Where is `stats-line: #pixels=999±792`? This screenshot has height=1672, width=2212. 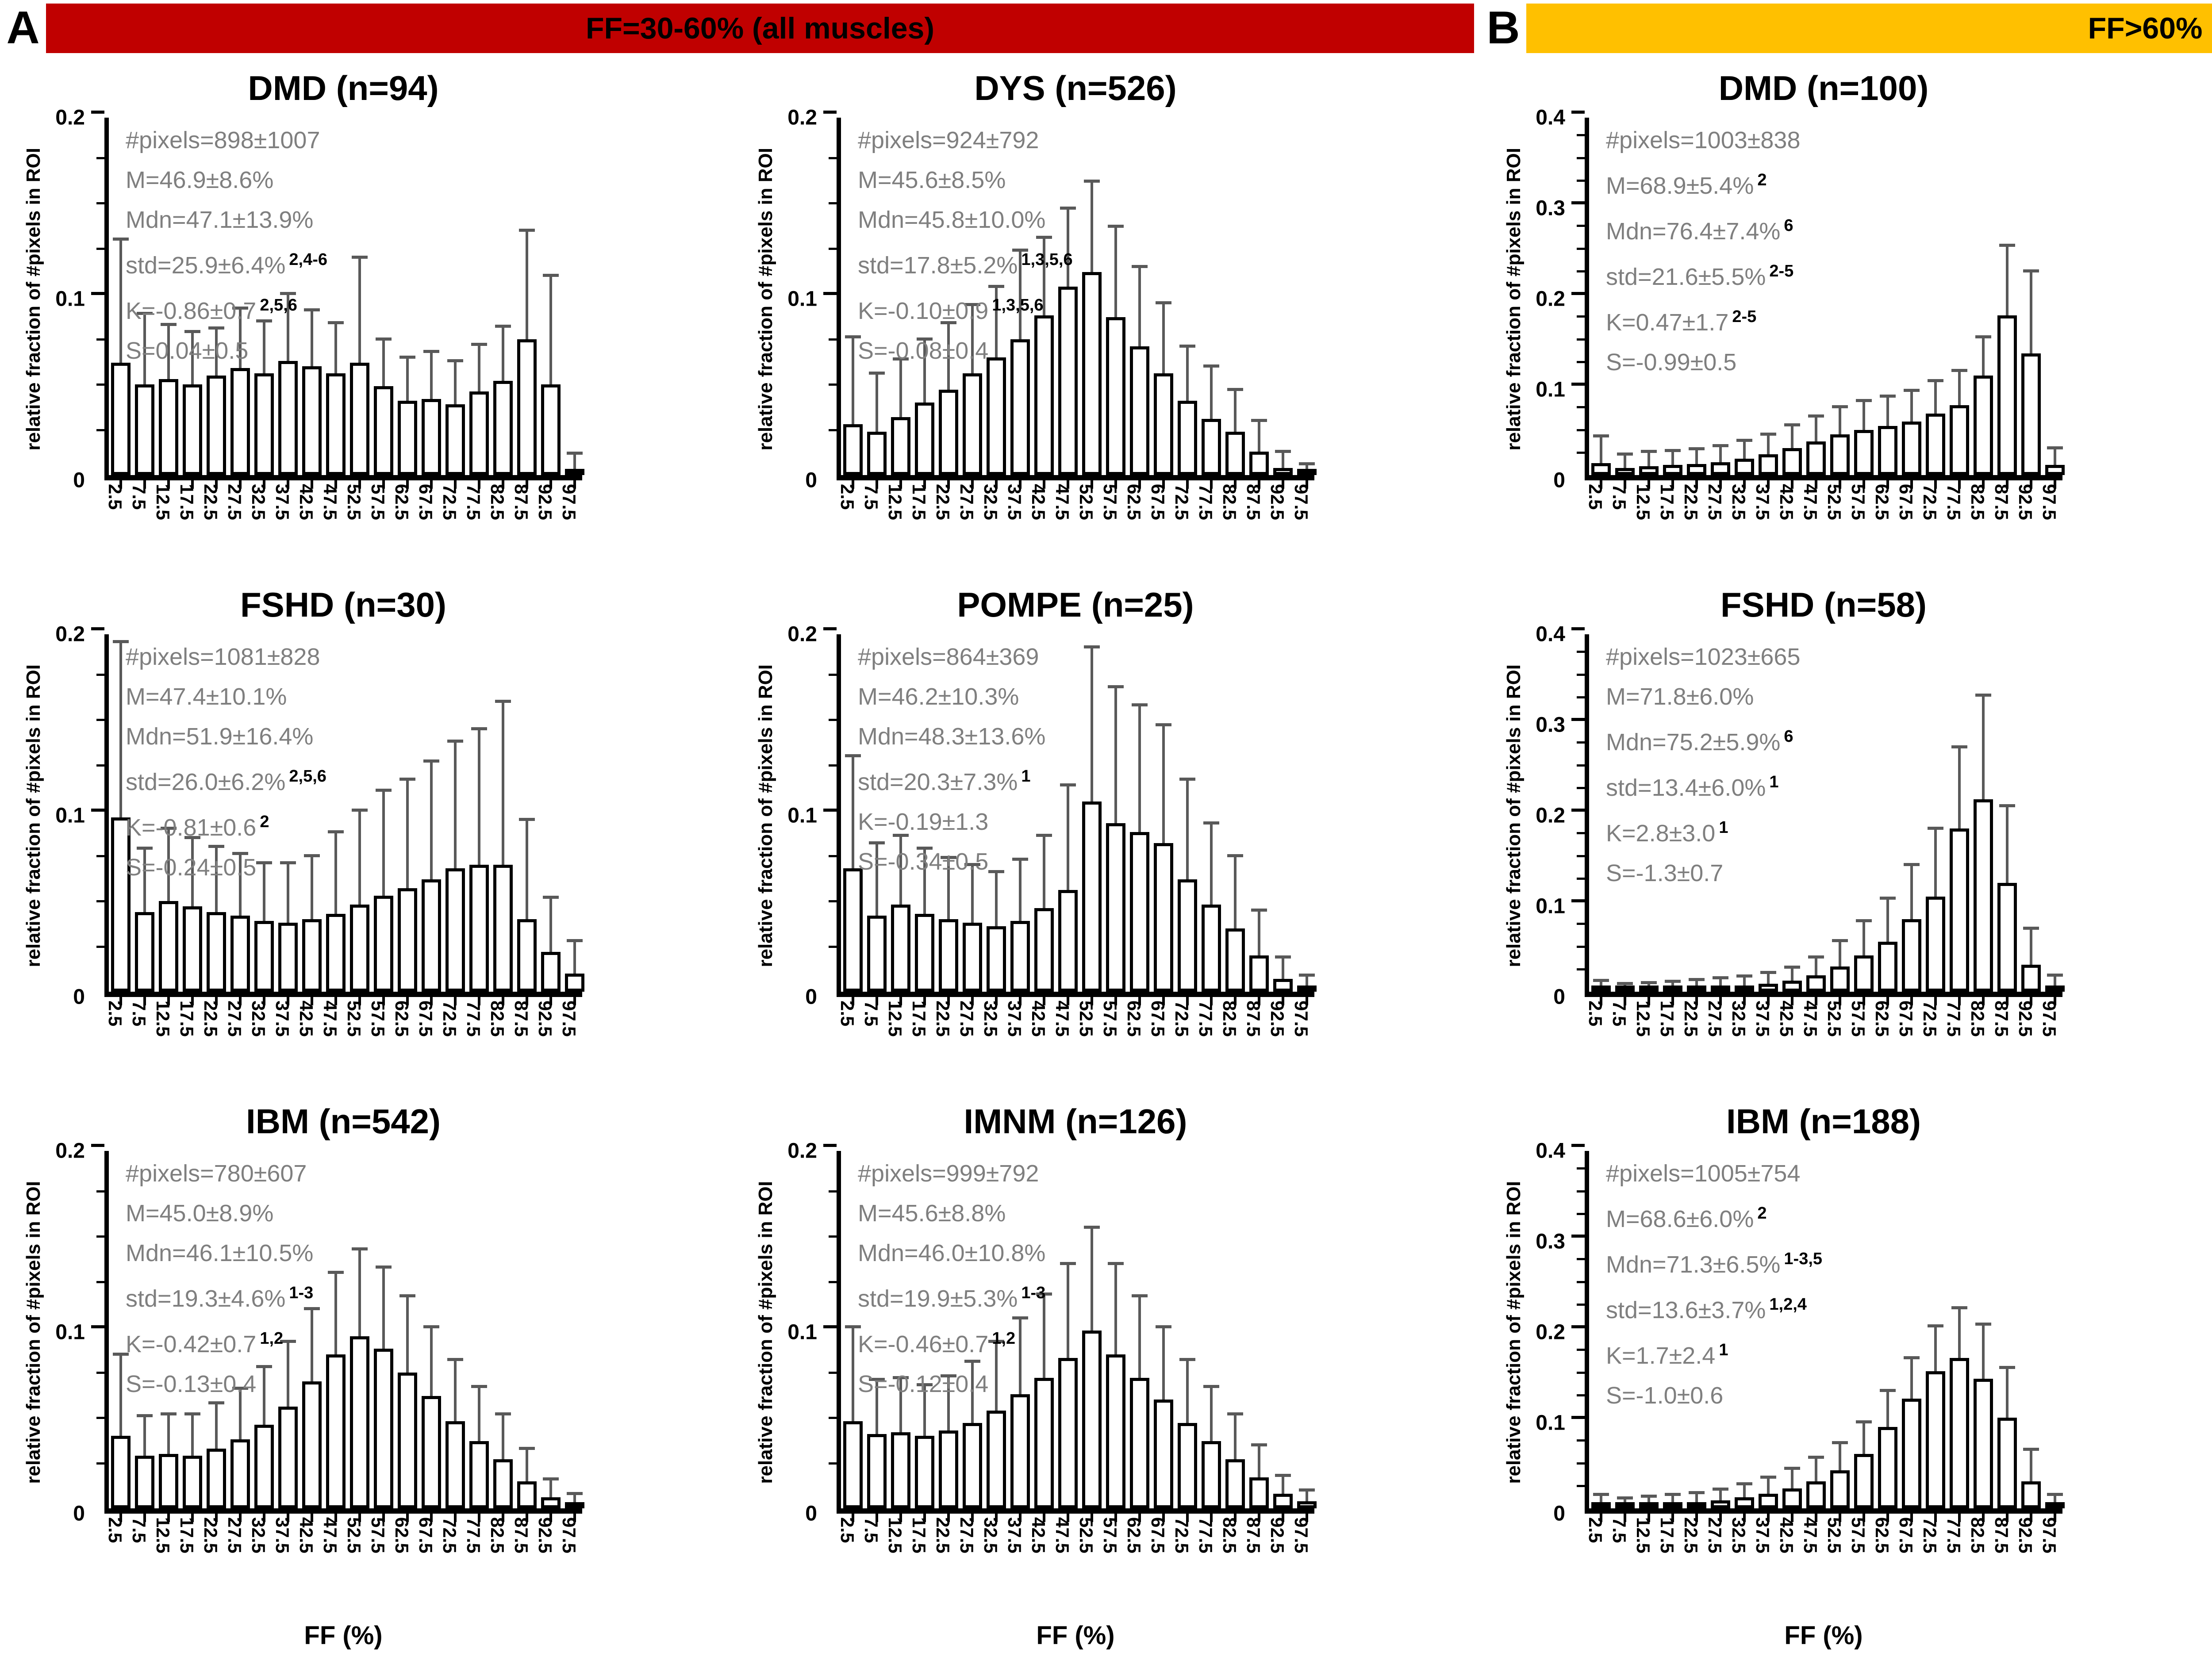
stats-line: #pixels=999±792 is located at coordinates (951, 1173).